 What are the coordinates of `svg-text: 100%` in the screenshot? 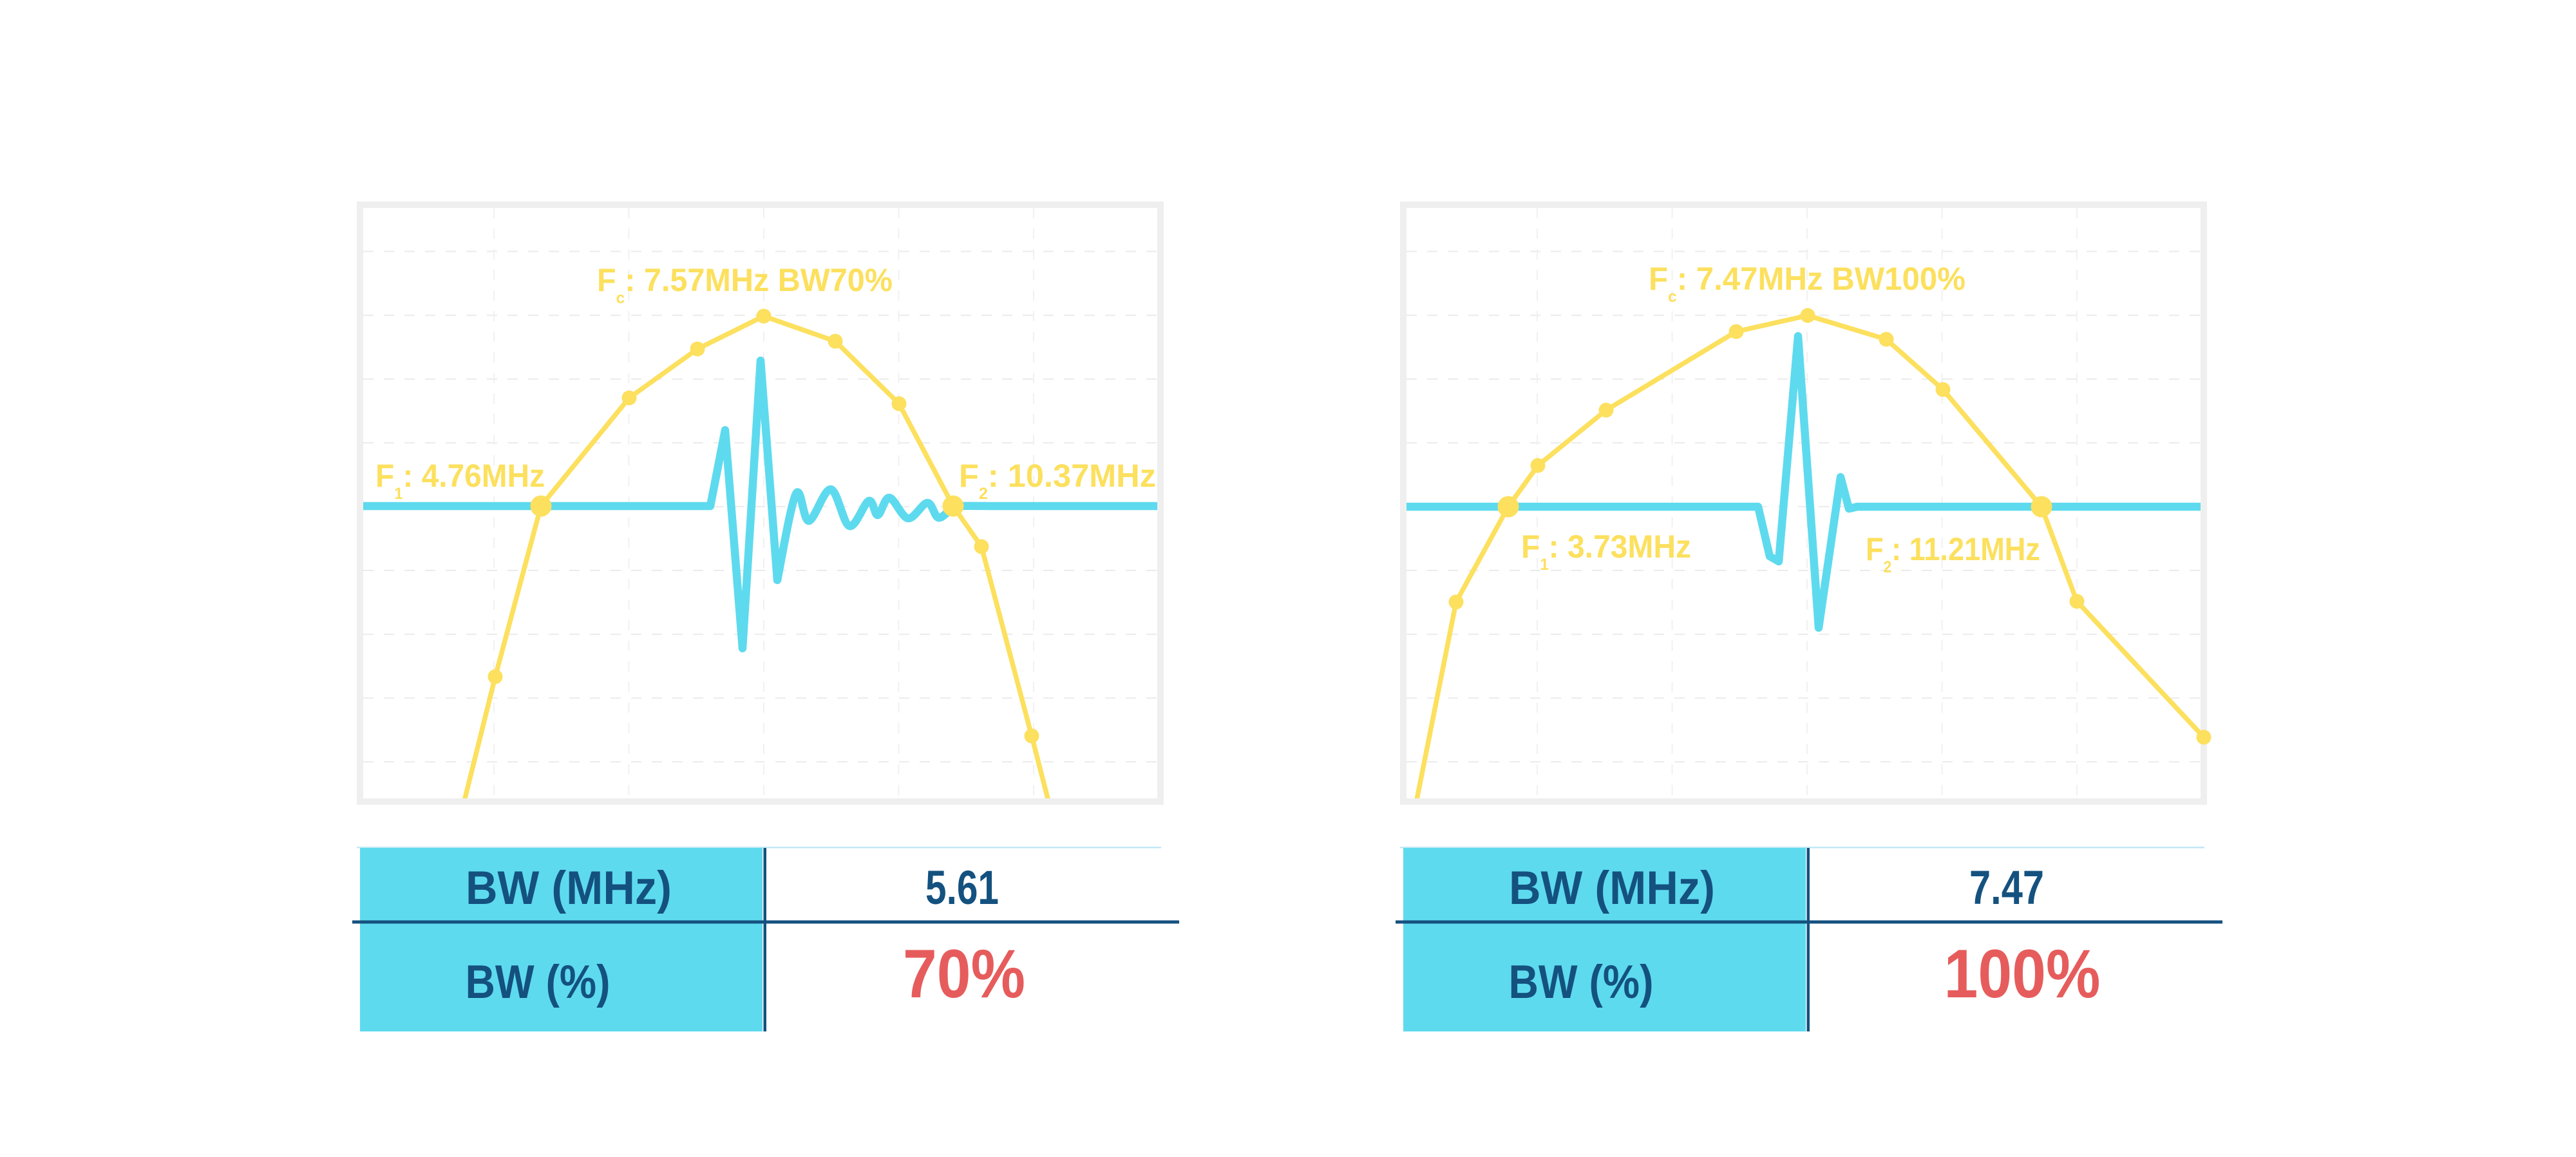 It's located at (2022, 973).